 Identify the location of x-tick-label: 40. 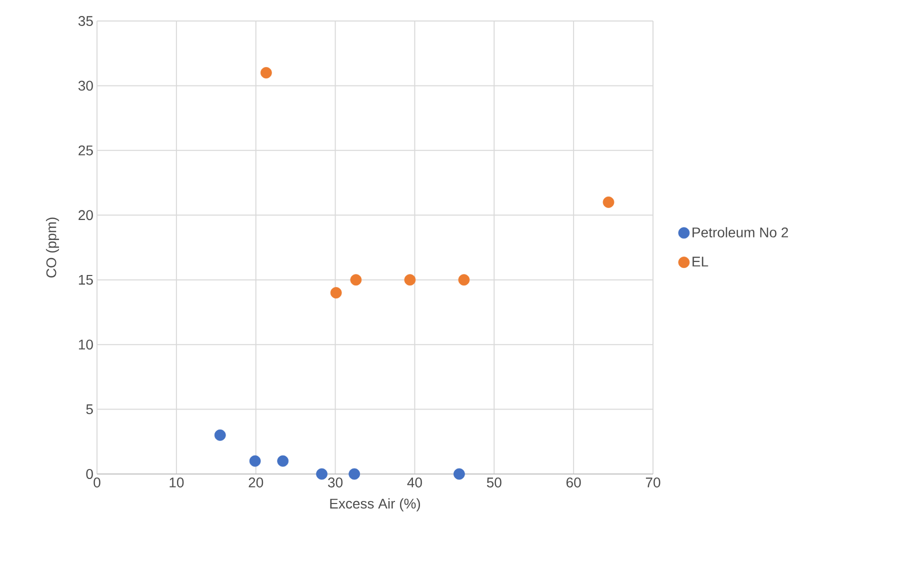
(414, 483).